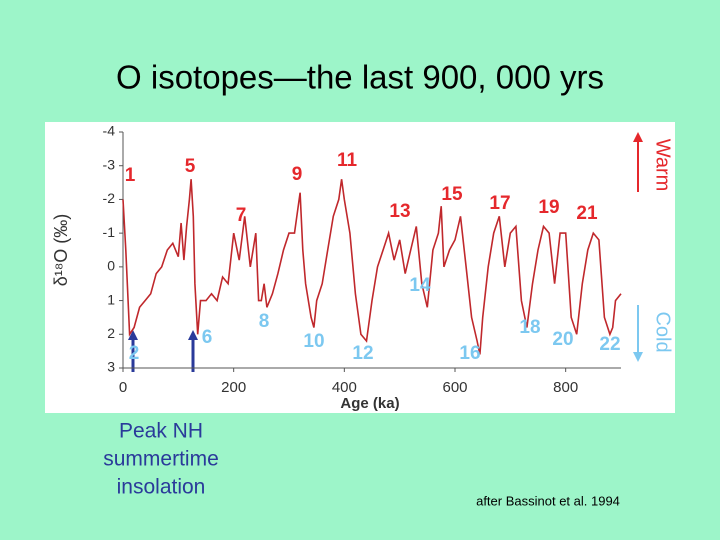  Describe the element at coordinates (548, 500) in the screenshot. I see `source-note: after Bassinot et al. 1994` at that location.